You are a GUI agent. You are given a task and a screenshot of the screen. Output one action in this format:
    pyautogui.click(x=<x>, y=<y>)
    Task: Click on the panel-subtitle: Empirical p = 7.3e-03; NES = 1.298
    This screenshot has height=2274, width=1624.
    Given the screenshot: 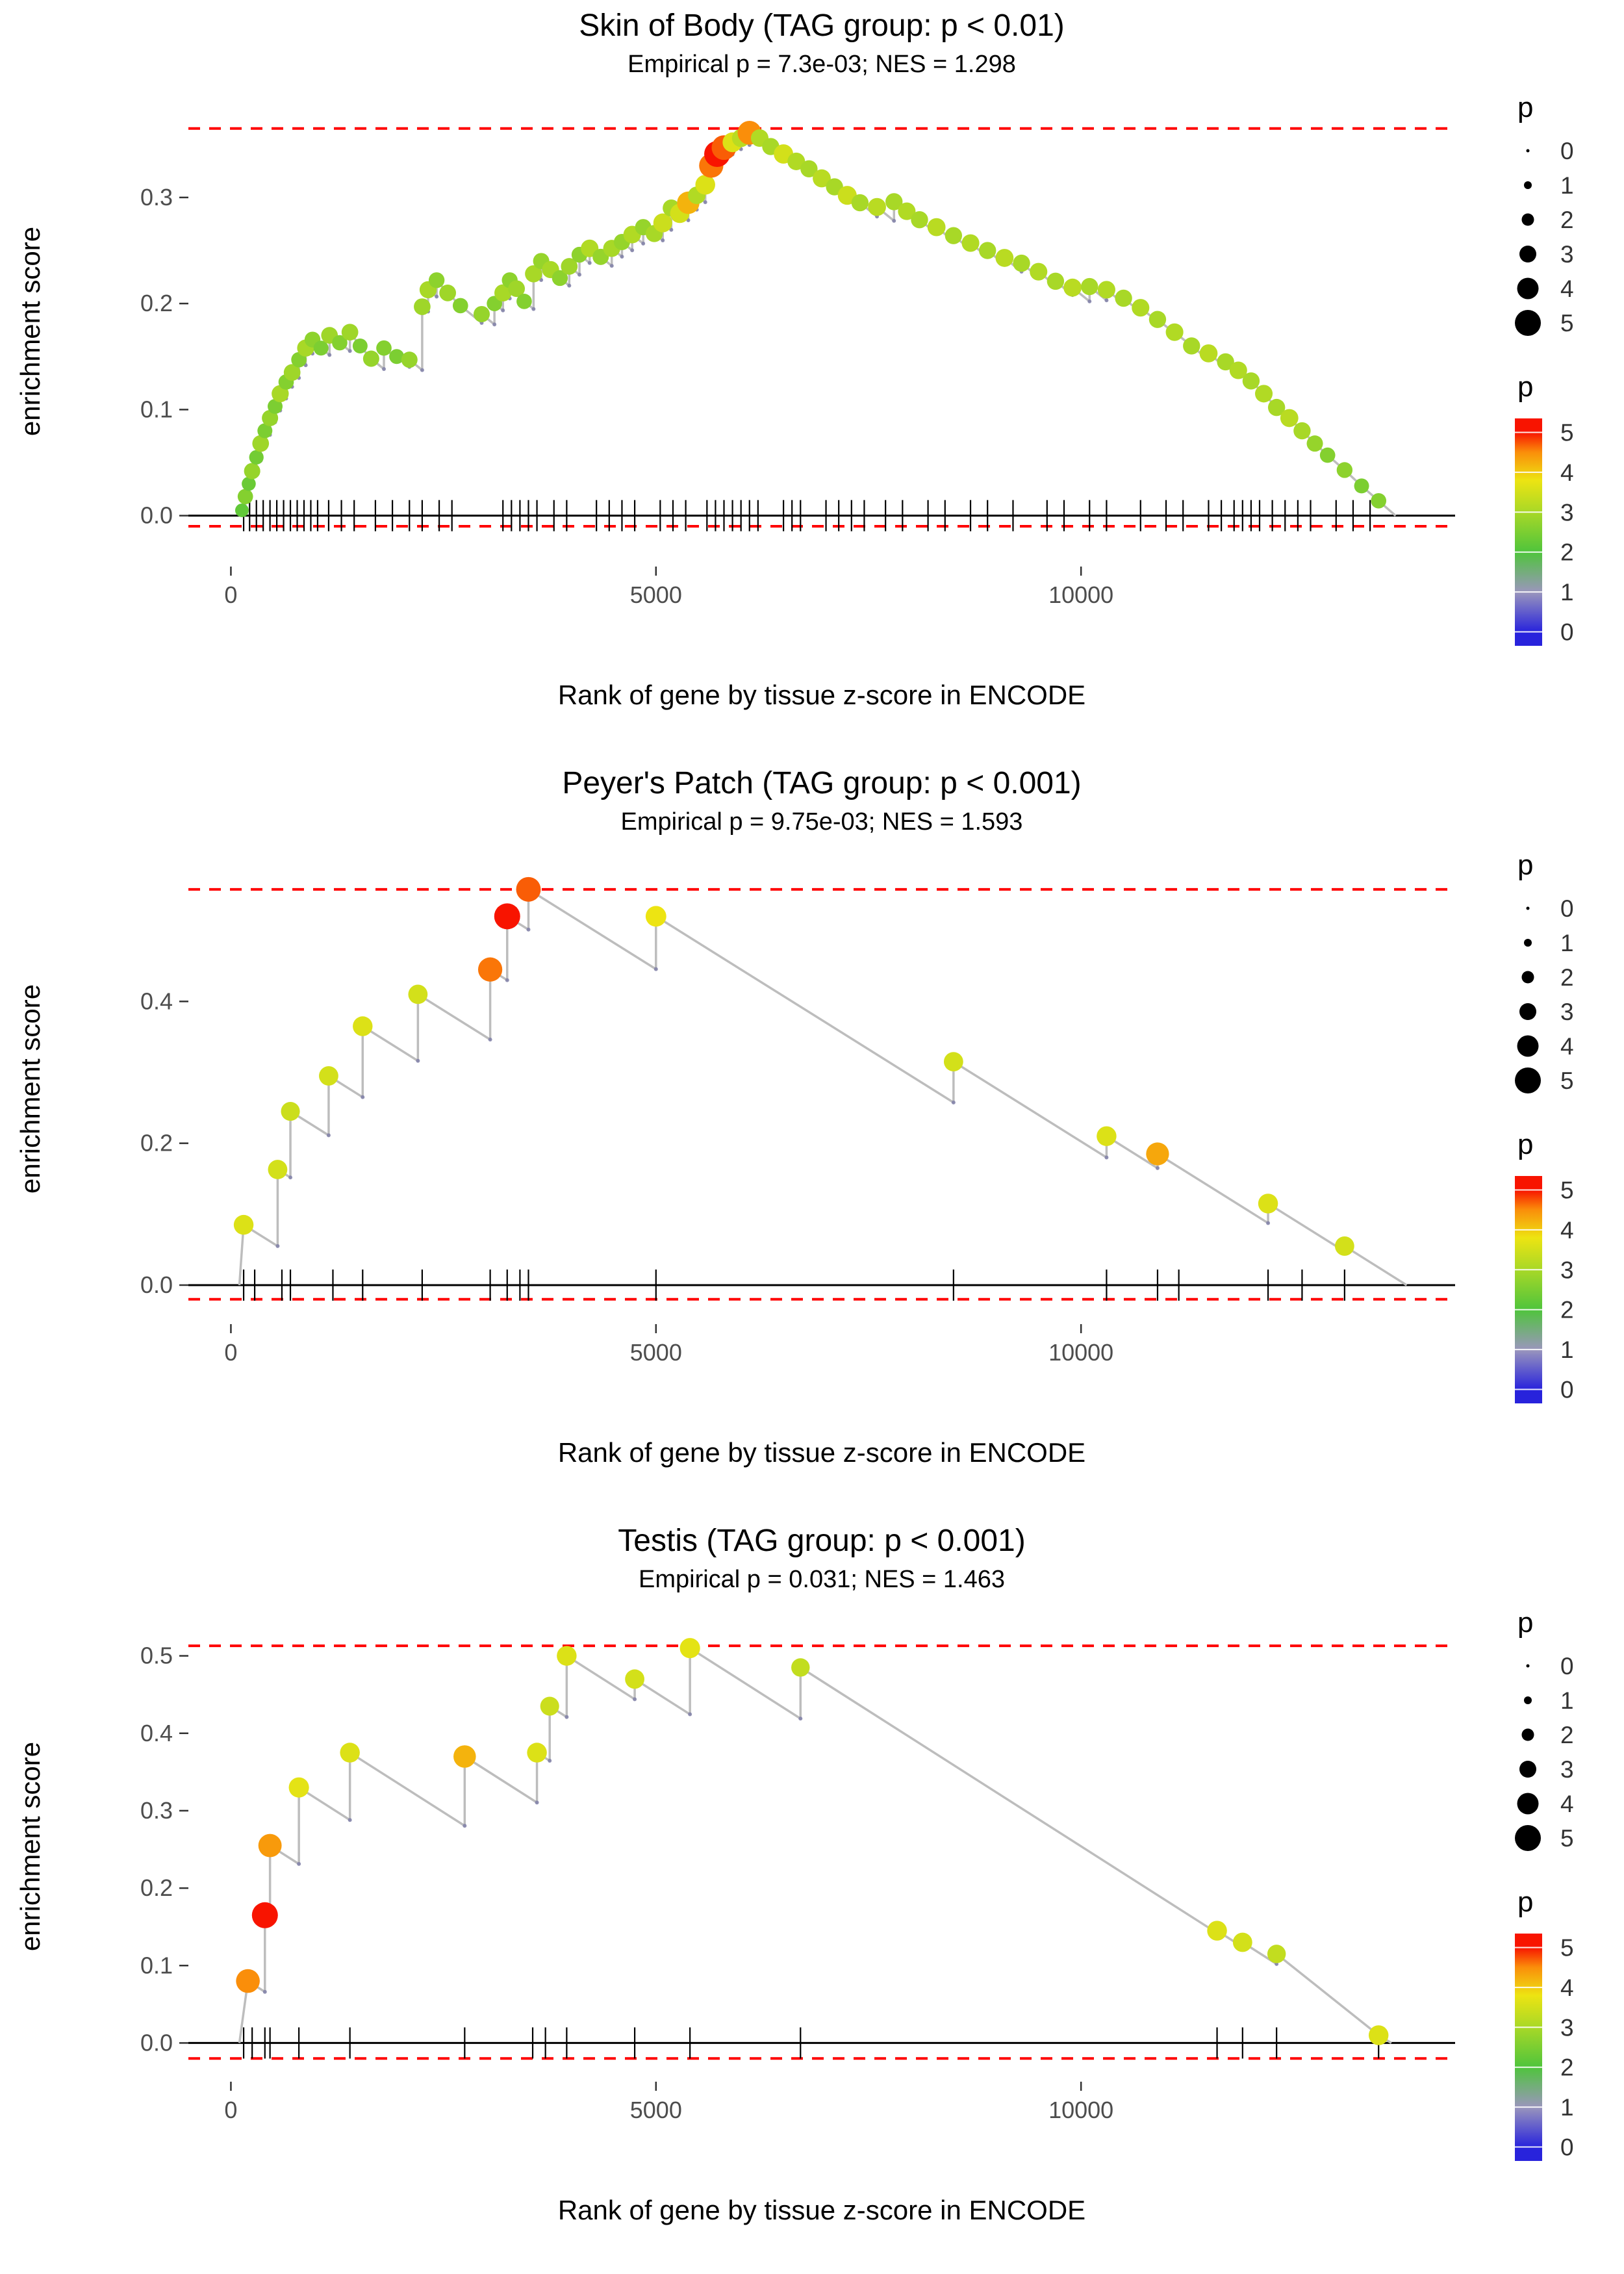 What is the action you would take?
    pyautogui.click(x=822, y=64)
    